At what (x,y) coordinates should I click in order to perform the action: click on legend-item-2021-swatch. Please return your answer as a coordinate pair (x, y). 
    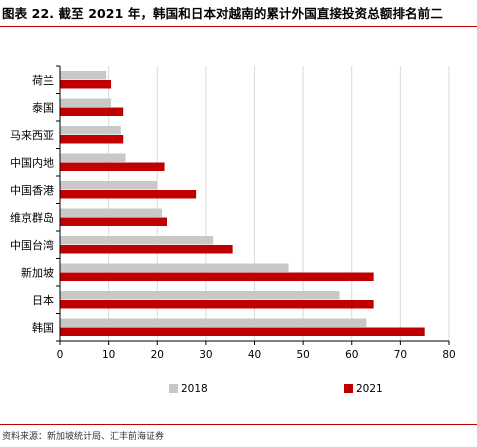
    Looking at the image, I should click on (348, 388).